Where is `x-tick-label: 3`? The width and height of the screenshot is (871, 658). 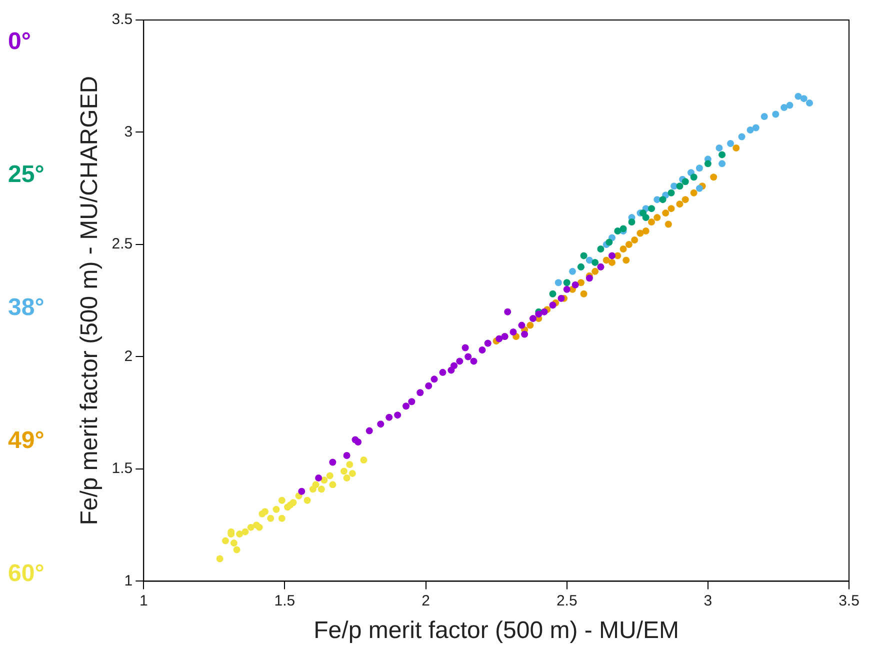
x-tick-label: 3 is located at coordinates (708, 601).